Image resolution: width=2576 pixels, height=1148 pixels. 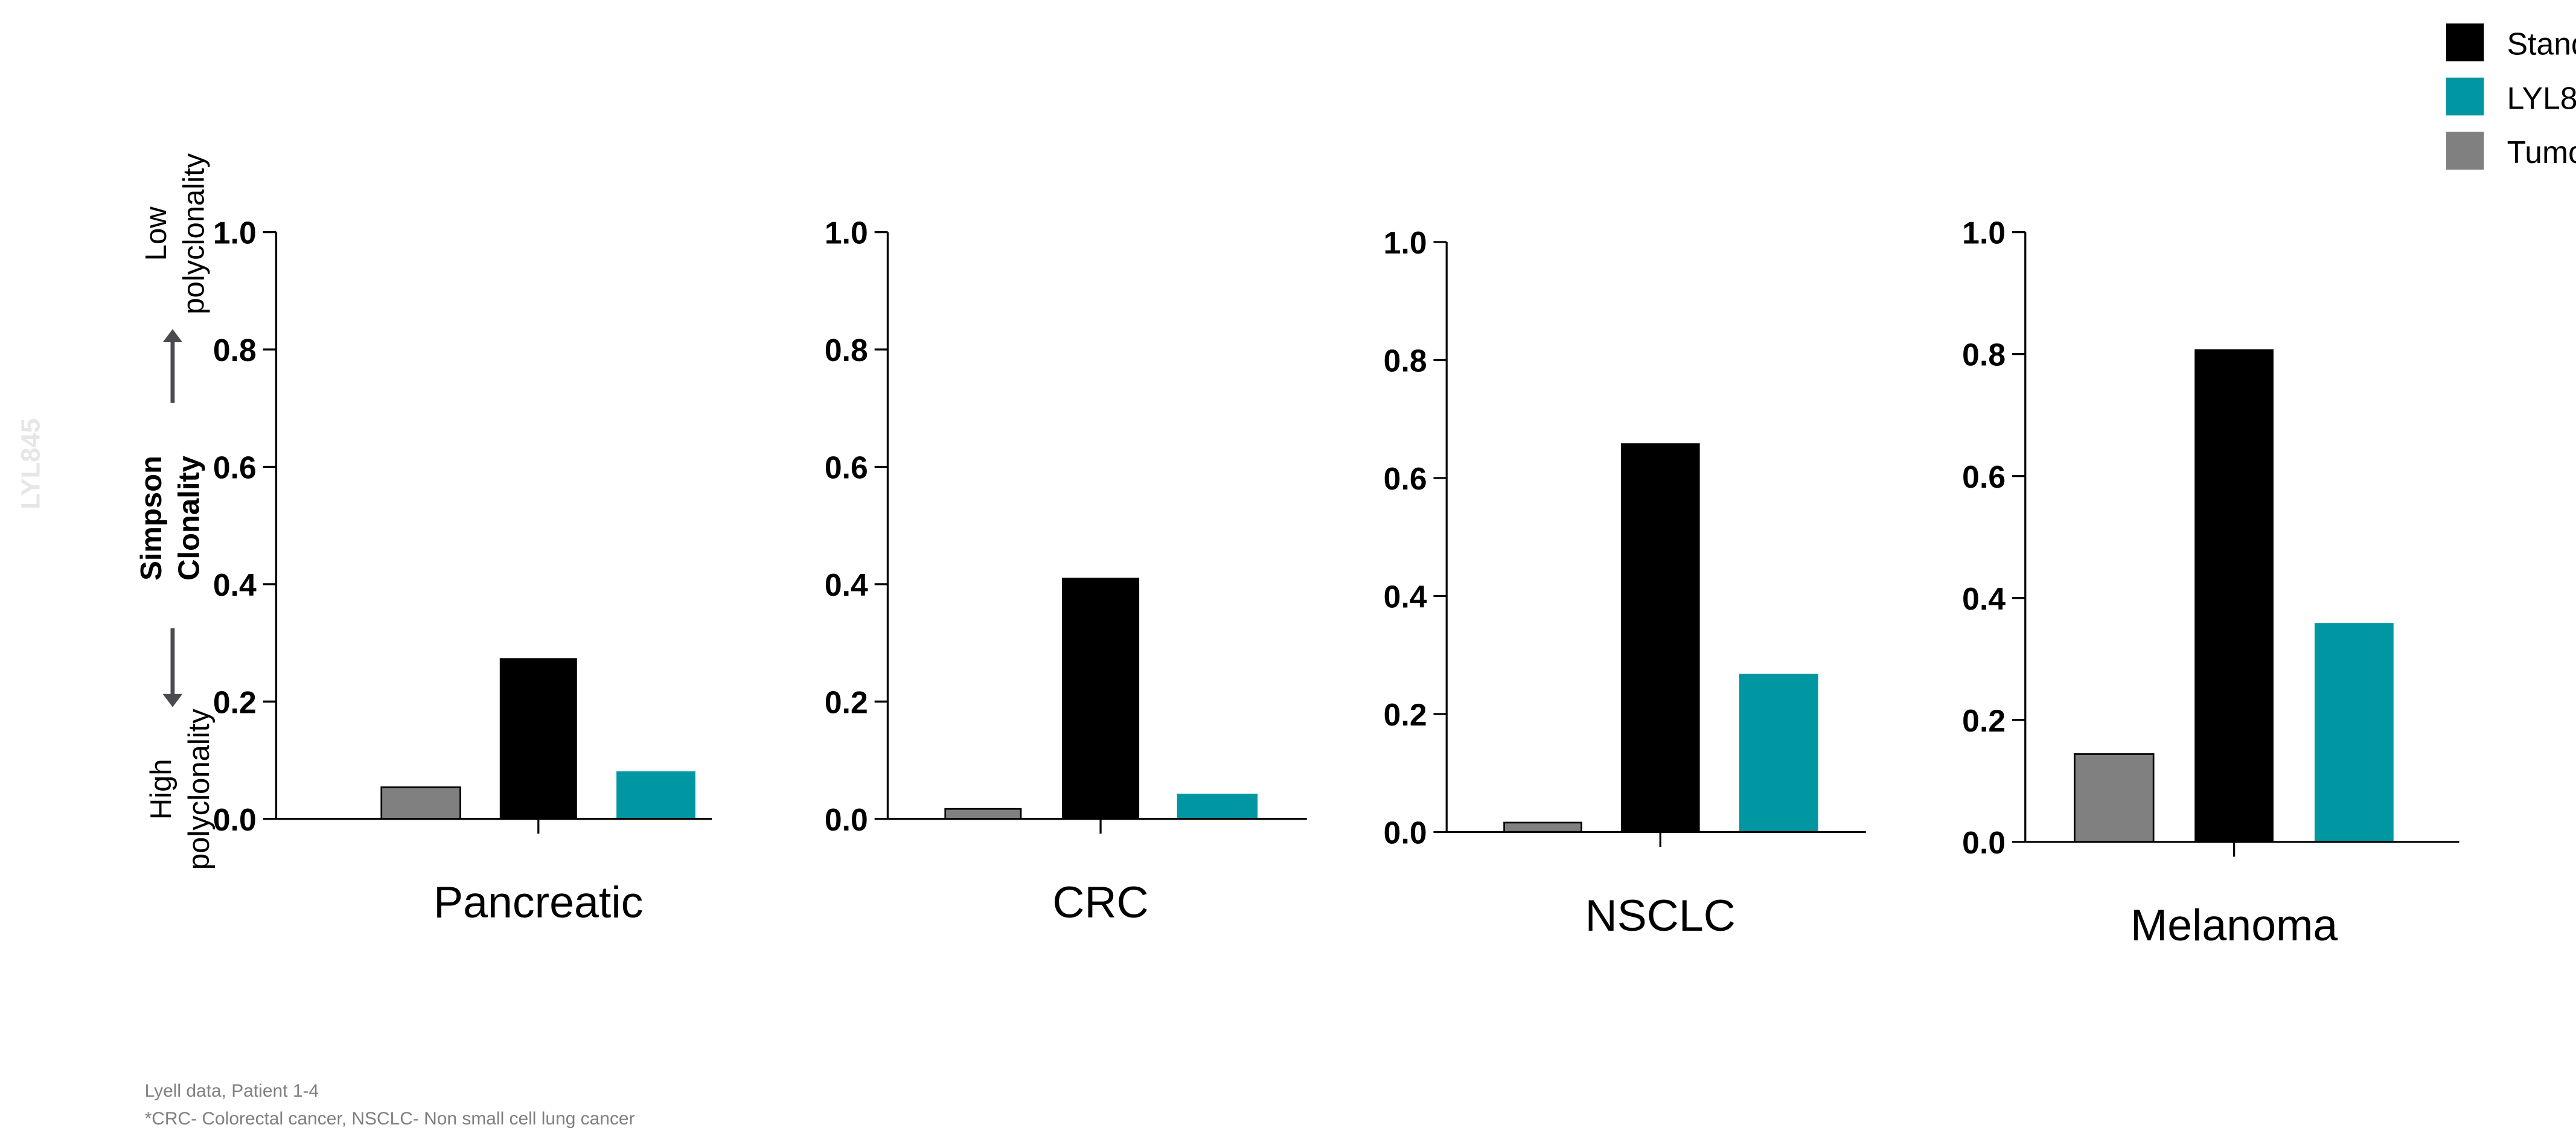 What do you see at coordinates (1100, 902) in the screenshot?
I see `category-label-crc: CRC` at bounding box center [1100, 902].